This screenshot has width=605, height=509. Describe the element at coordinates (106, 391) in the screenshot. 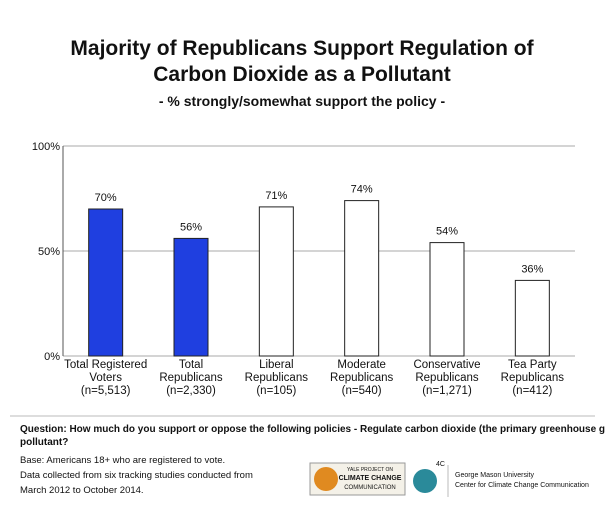

I see `x-tick-label: (n=5,513)` at that location.